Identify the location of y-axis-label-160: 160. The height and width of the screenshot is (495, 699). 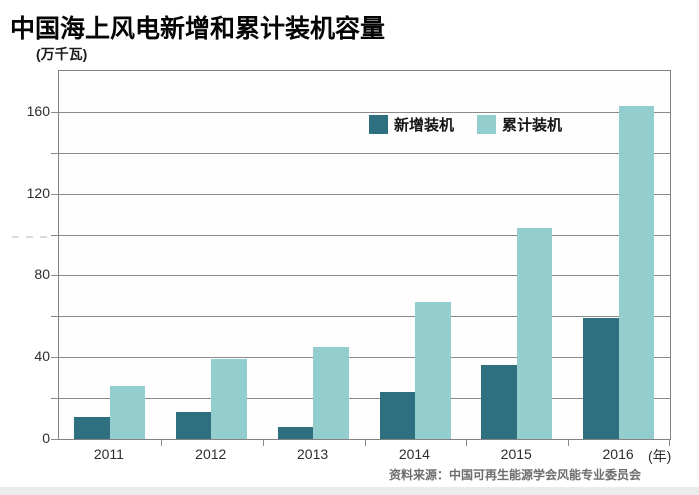
(38, 110).